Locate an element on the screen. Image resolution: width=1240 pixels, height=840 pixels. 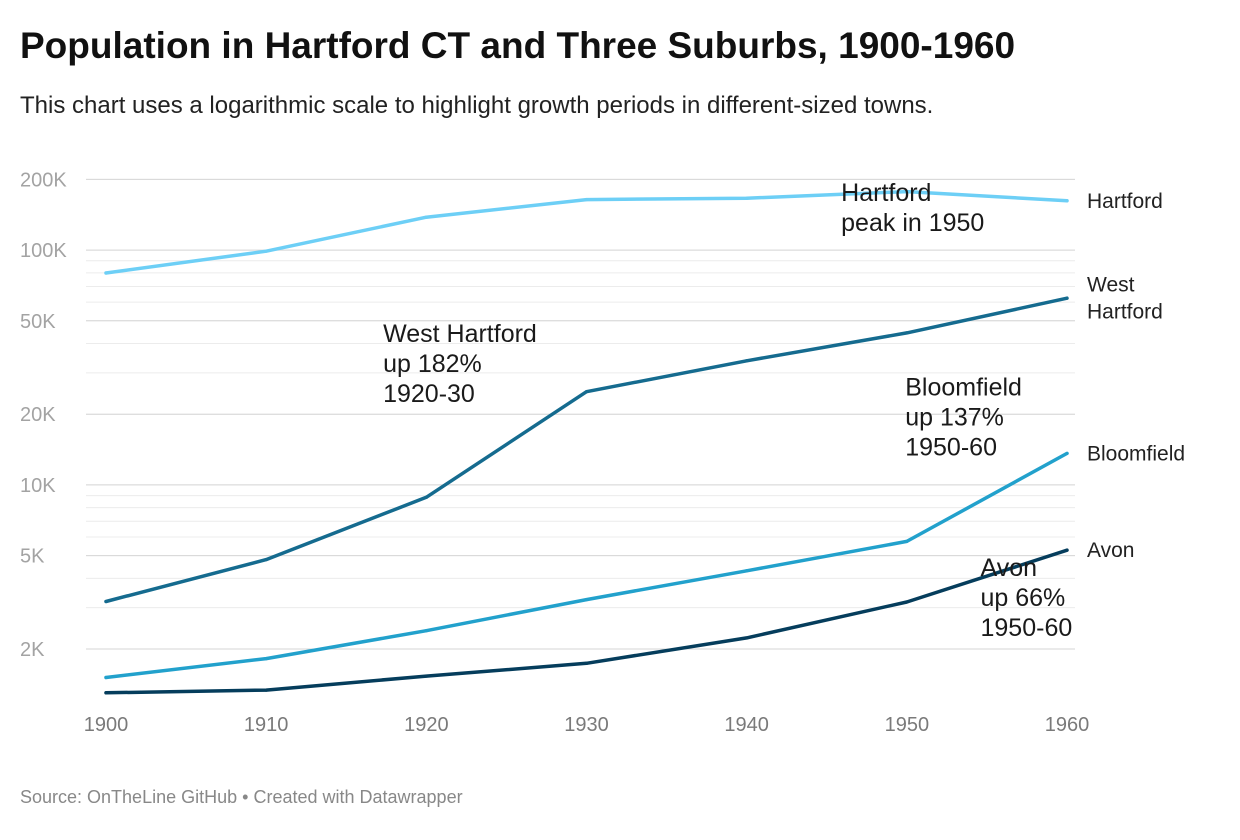
y-axis-tick-labels: 2K 5K 10K 20K 50K 100K 200K is located at coordinates (43, 415).